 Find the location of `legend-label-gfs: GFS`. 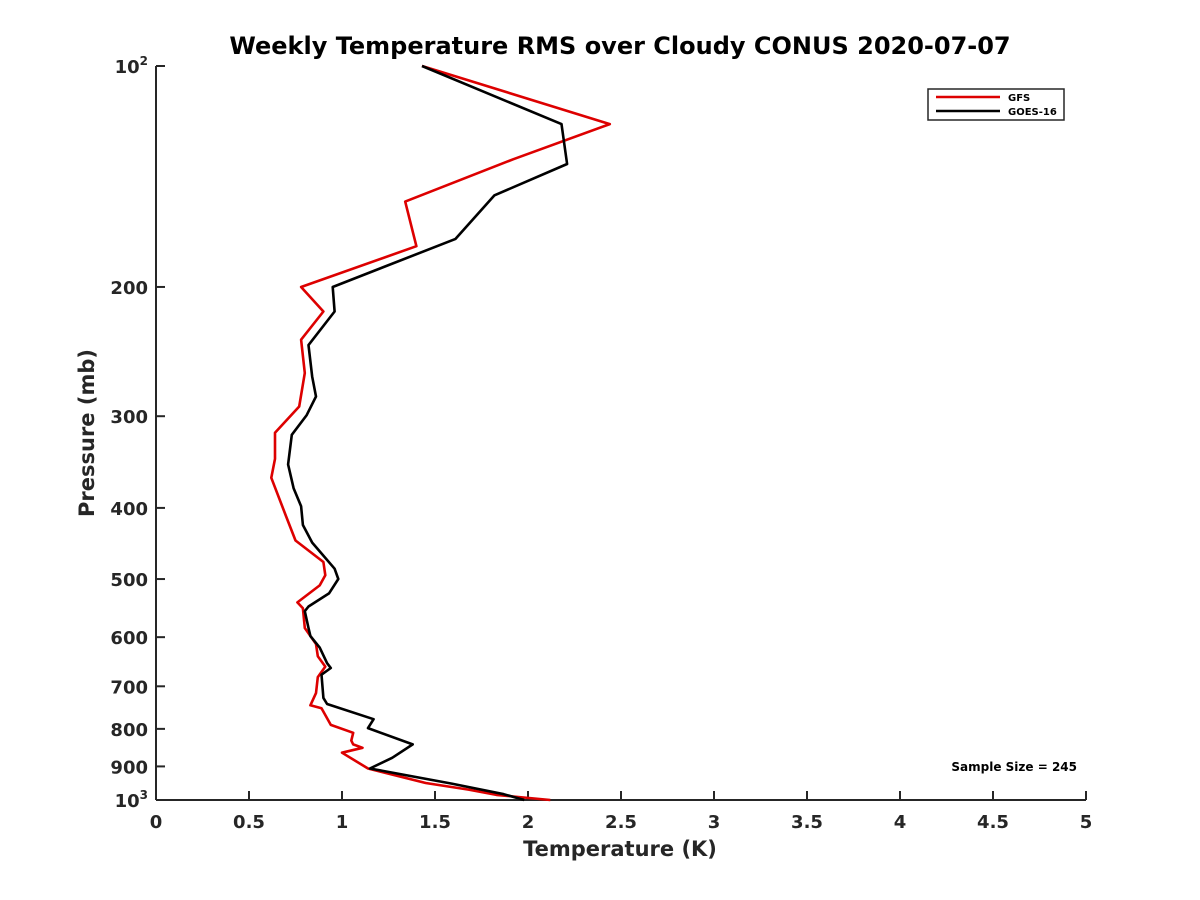

legend-label-gfs: GFS is located at coordinates (1019, 98).